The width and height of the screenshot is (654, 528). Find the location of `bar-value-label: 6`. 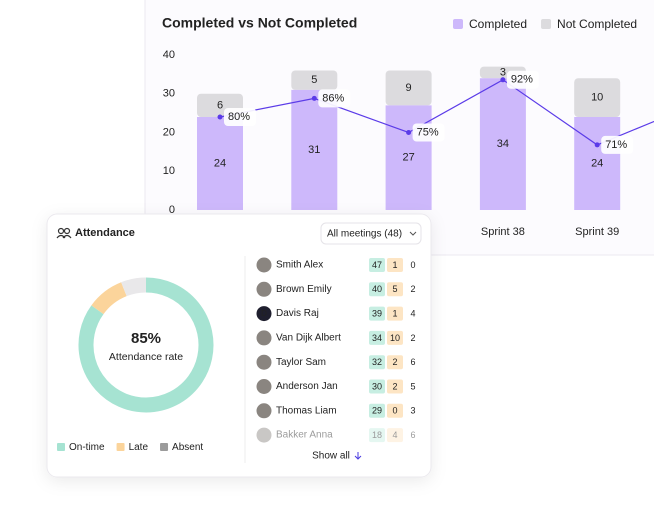

bar-value-label: 6 is located at coordinates (220, 105).